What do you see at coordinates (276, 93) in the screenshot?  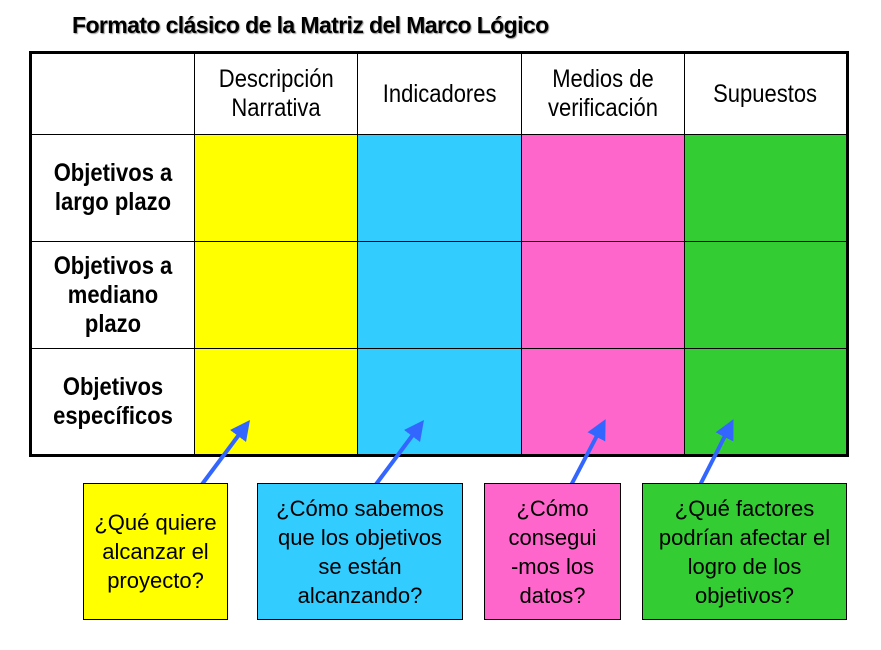 I see `column-header-narrativa: Descripción Narrativa` at bounding box center [276, 93].